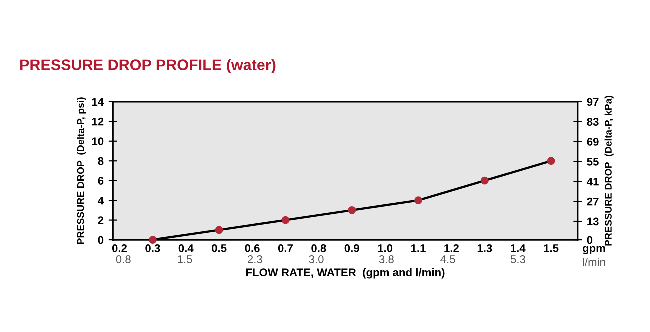 This screenshot has width=650, height=332. Describe the element at coordinates (316, 260) in the screenshot. I see `x2-tick-label: 3.0` at that location.